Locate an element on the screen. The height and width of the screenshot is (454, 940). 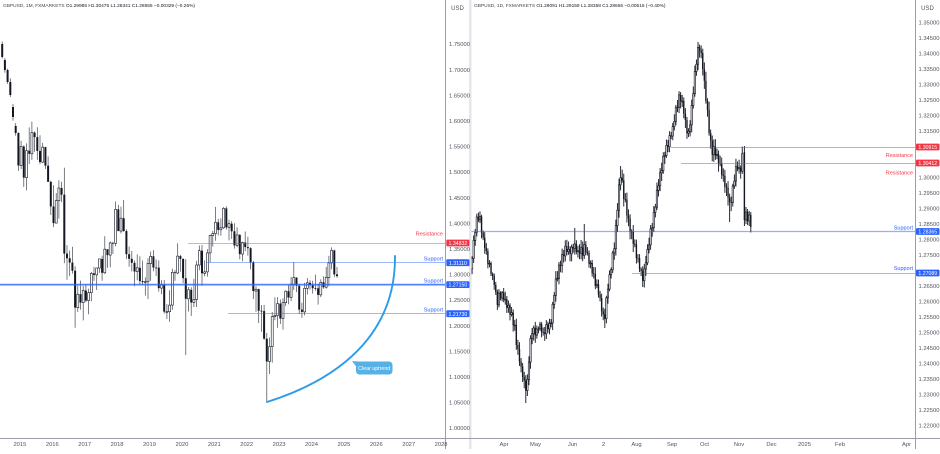
svg-text: Oct is located at coordinates (704, 445).